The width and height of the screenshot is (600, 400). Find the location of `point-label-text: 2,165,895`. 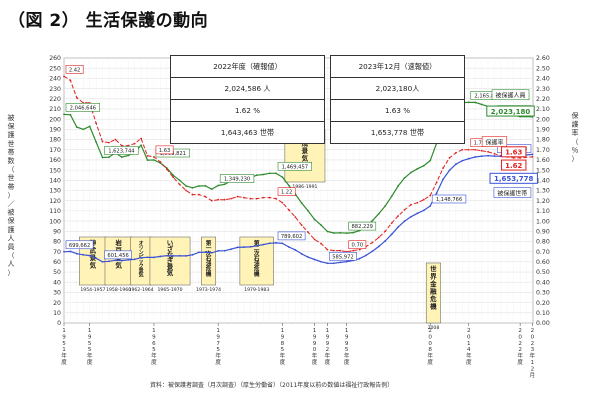

point-label-text: 2,165,895 is located at coordinates (487, 96).